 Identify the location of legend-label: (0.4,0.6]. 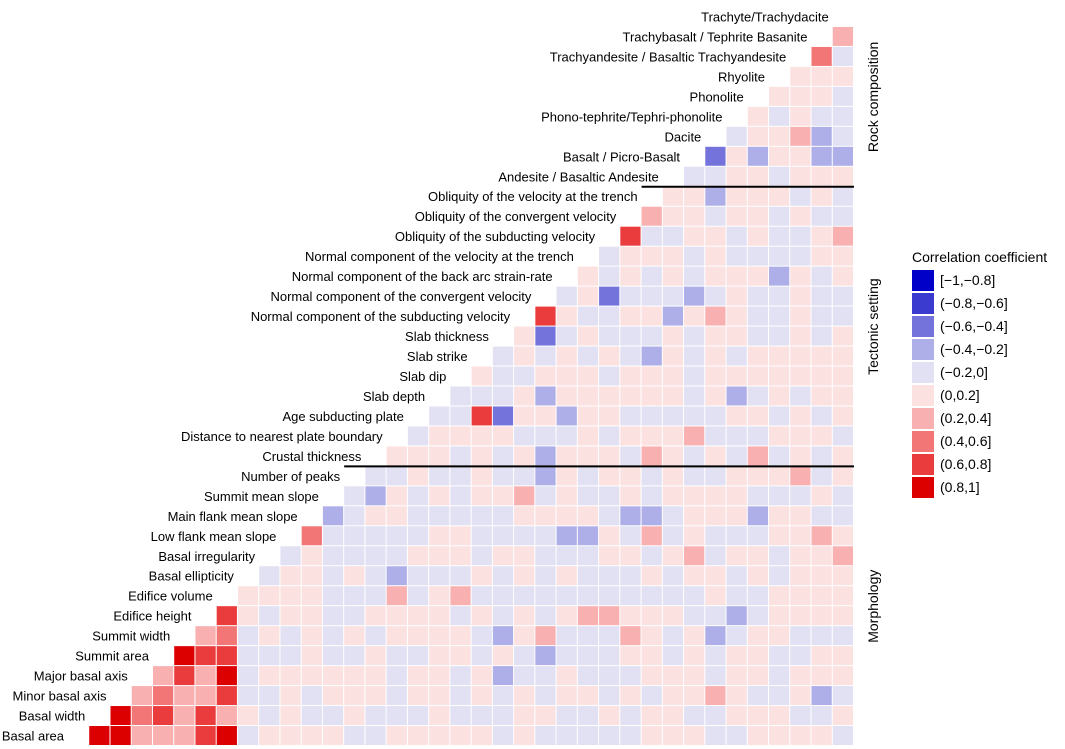
(965, 441).